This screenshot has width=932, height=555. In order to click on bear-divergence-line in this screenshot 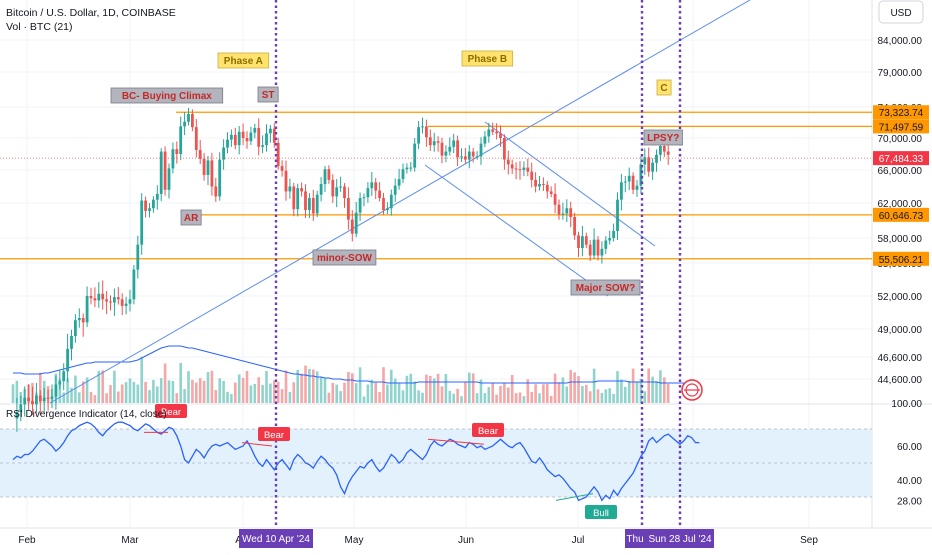, I will do `click(456, 441)`.